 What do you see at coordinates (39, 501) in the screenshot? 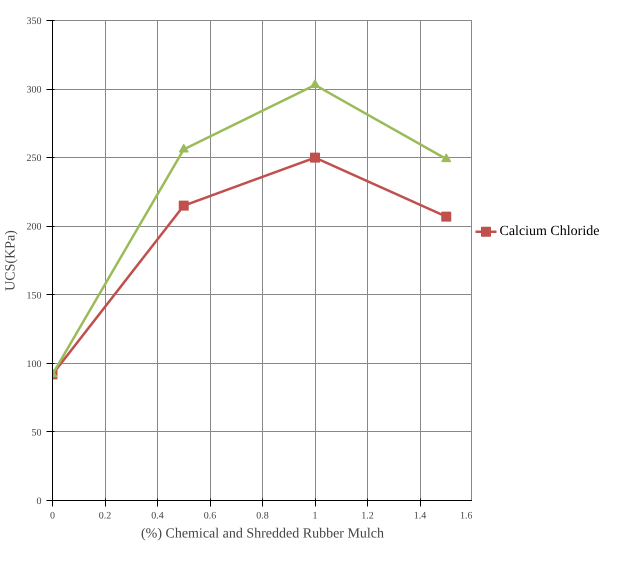
I see `y-tick-label: 0` at bounding box center [39, 501].